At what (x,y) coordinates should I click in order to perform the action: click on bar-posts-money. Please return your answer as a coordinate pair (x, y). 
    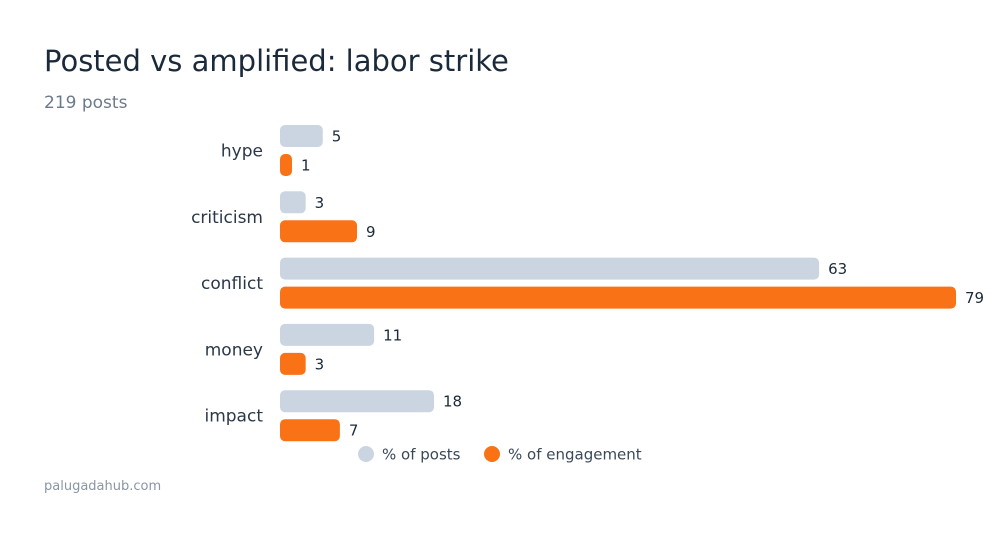
    Looking at the image, I should click on (327, 334).